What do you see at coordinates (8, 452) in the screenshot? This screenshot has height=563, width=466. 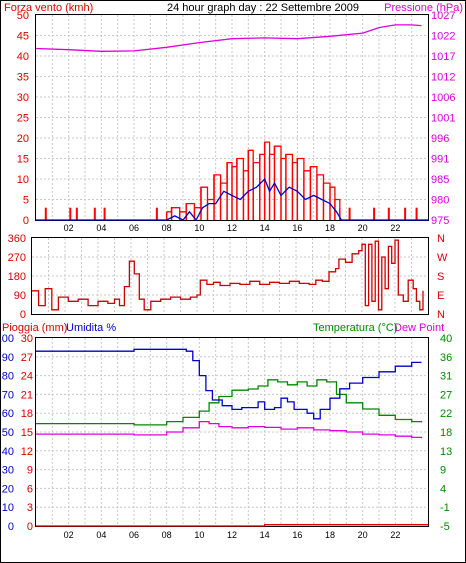 I see `humidity-y-tick-40: 40` at bounding box center [8, 452].